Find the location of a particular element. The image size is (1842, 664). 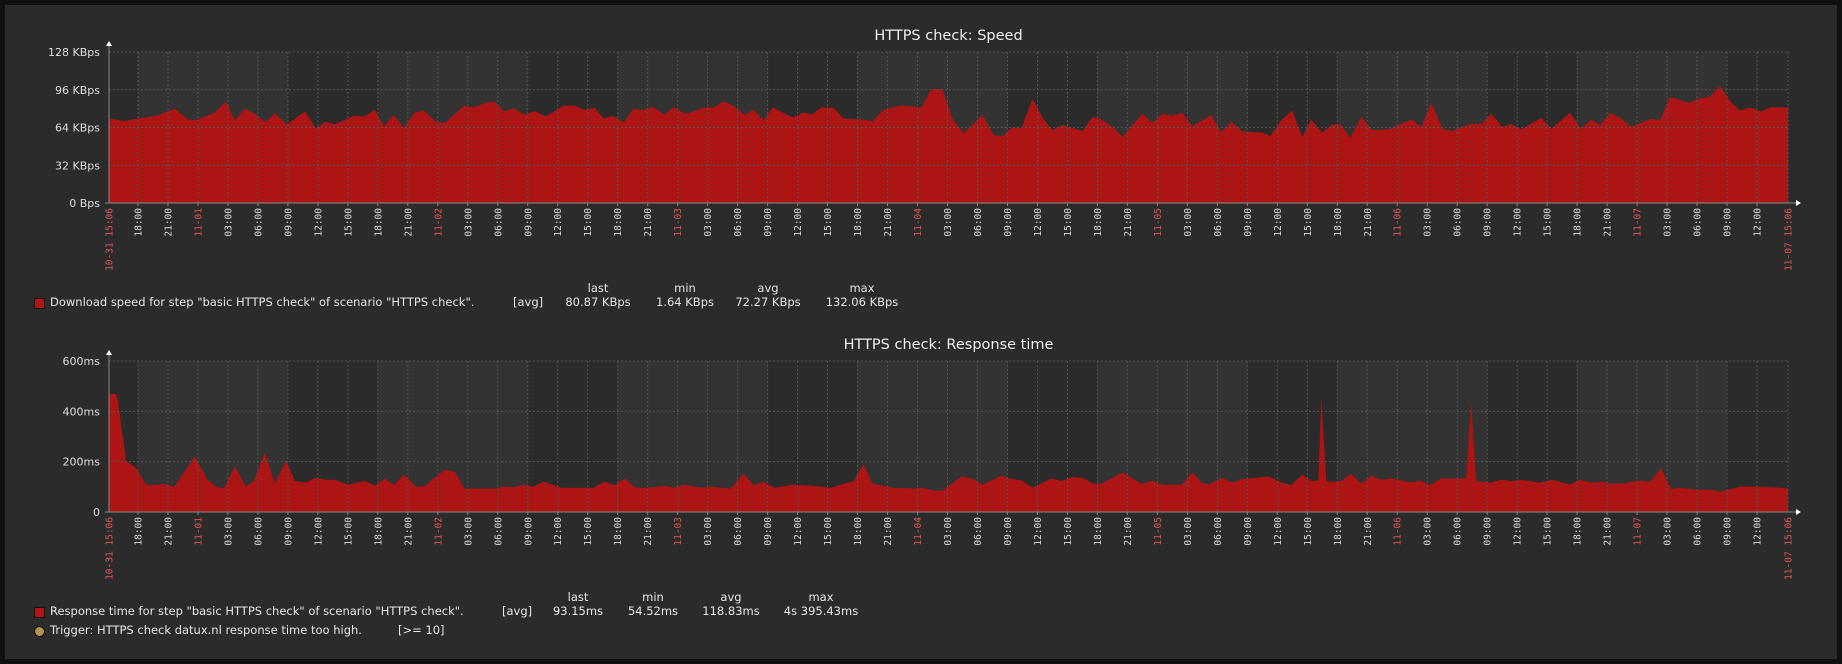

stat-last: 93.15ms is located at coordinates (578, 611).